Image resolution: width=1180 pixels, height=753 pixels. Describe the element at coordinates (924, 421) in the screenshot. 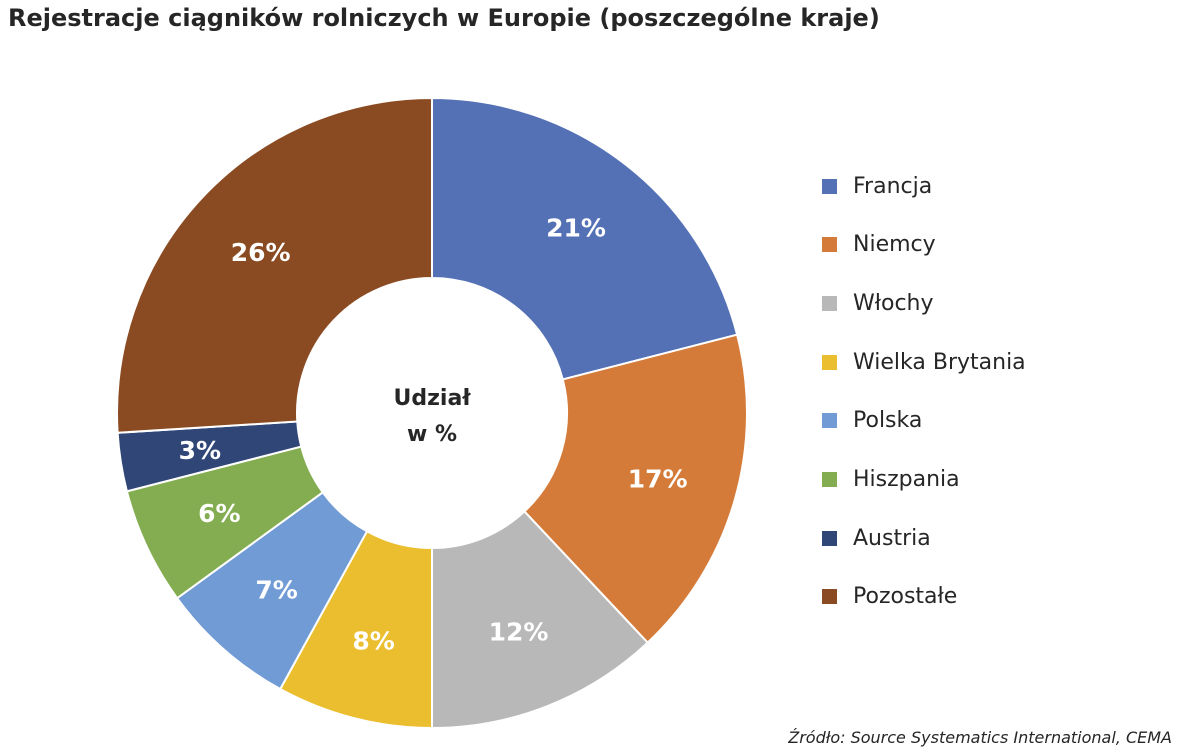

I see `legend-item-polska: Polska` at that location.